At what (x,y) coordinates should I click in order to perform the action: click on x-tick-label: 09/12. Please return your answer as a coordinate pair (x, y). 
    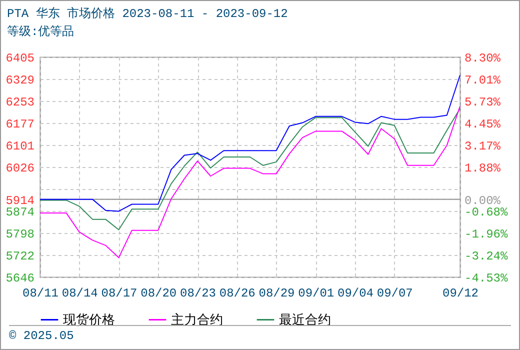
    Looking at the image, I should click on (460, 293).